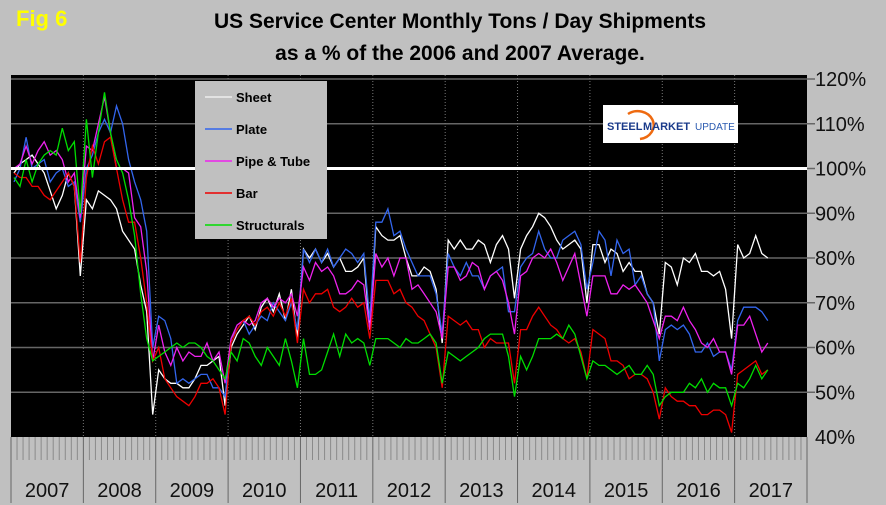 The image size is (886, 505). I want to click on legend: Sheet Plate Pipe & Tube Bar Structurals, so click(261, 160).